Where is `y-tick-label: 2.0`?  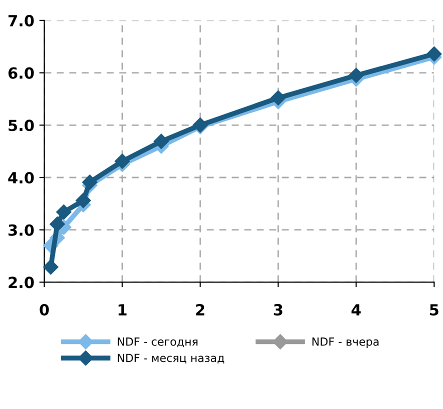
y-tick-label: 2.0 is located at coordinates (21, 282).